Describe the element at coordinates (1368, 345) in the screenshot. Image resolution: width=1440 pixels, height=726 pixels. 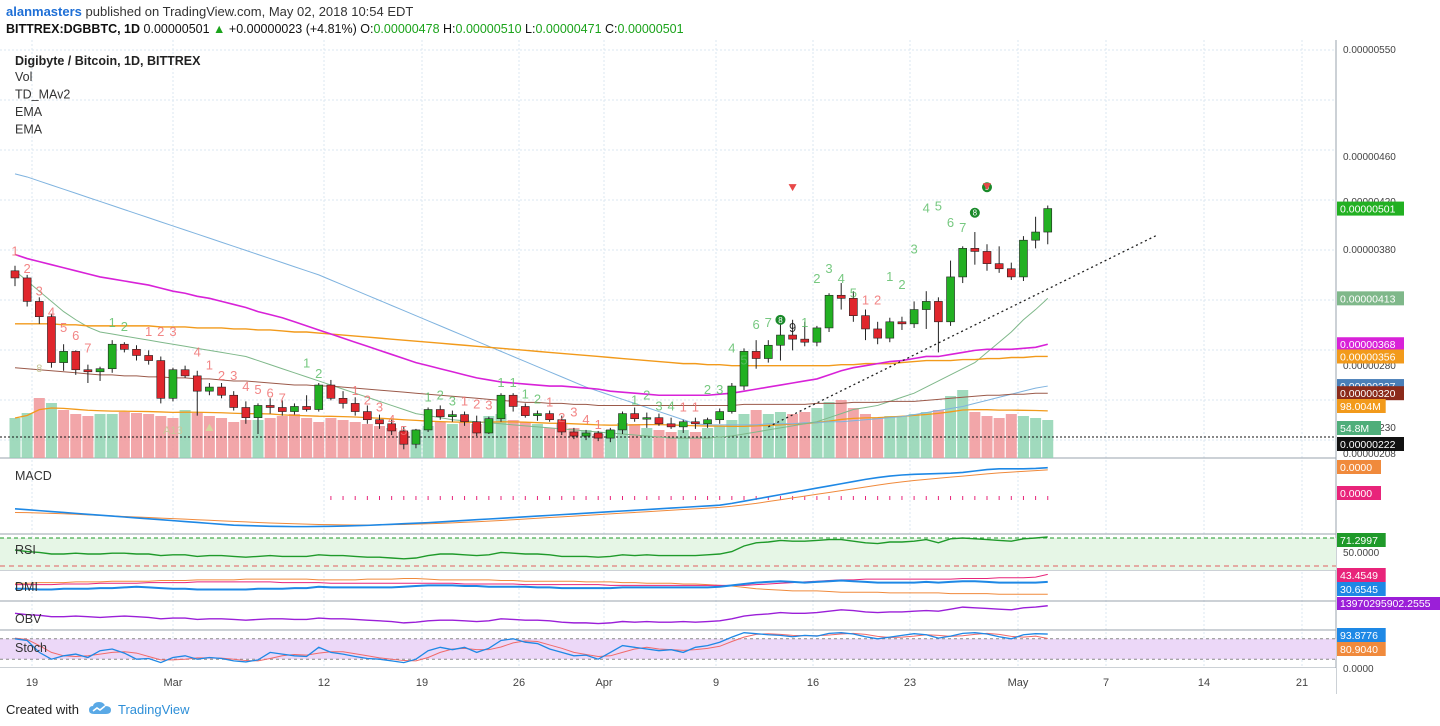
I see `price-badge: 0.00000368` at that location.